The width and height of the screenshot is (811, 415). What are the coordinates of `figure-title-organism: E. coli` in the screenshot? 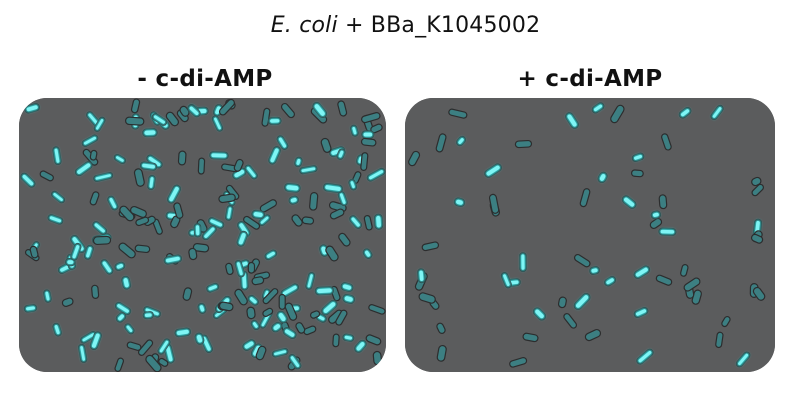 It's located at (304, 25).